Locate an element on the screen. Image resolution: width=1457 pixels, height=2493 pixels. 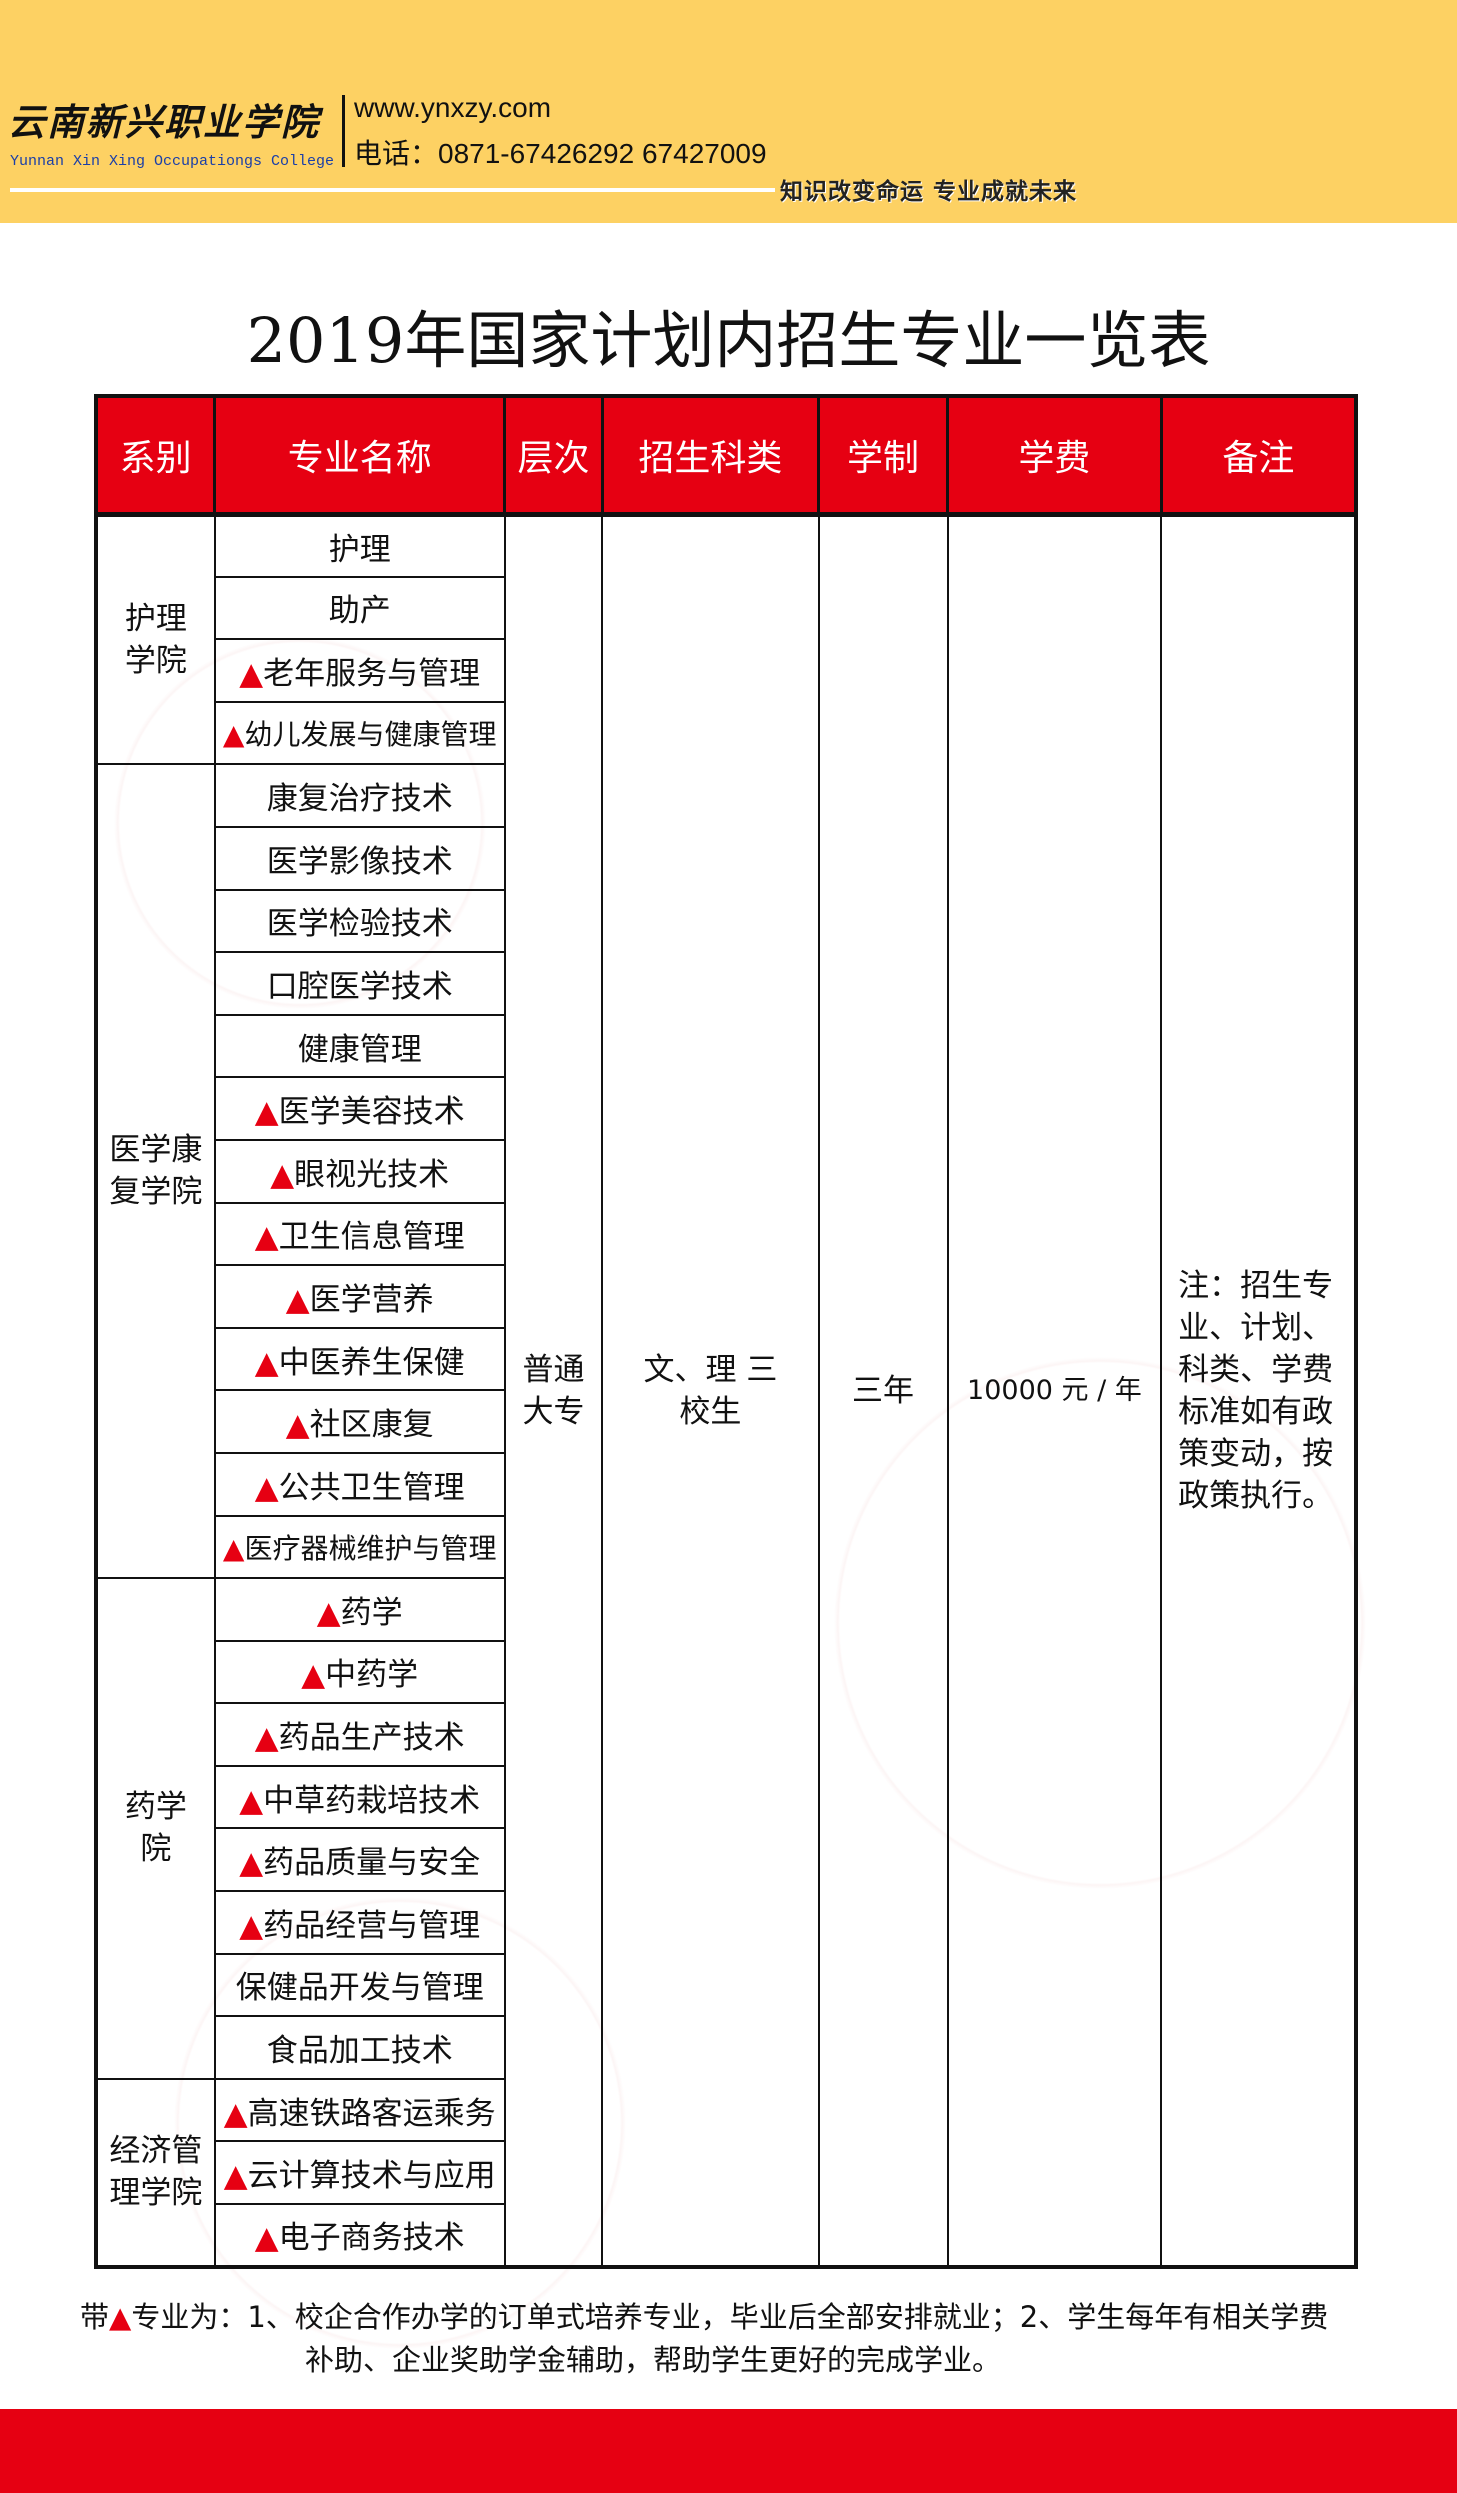
major-cell: ▲幼儿发展与健康管理 is located at coordinates (359, 733).